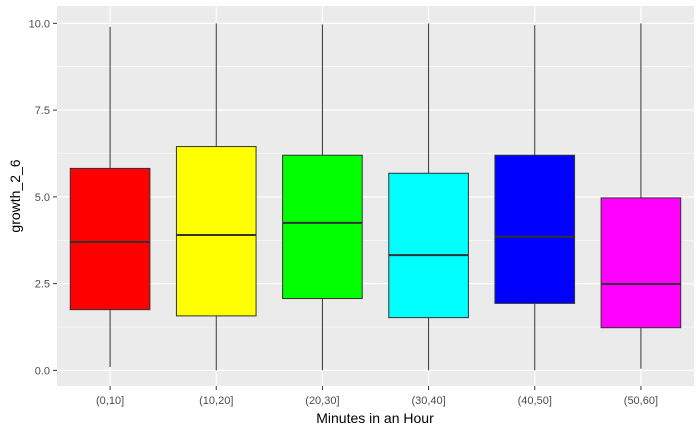 This screenshot has width=700, height=432. Describe the element at coordinates (42, 371) in the screenshot. I see `y-tick-label: 0.0` at that location.